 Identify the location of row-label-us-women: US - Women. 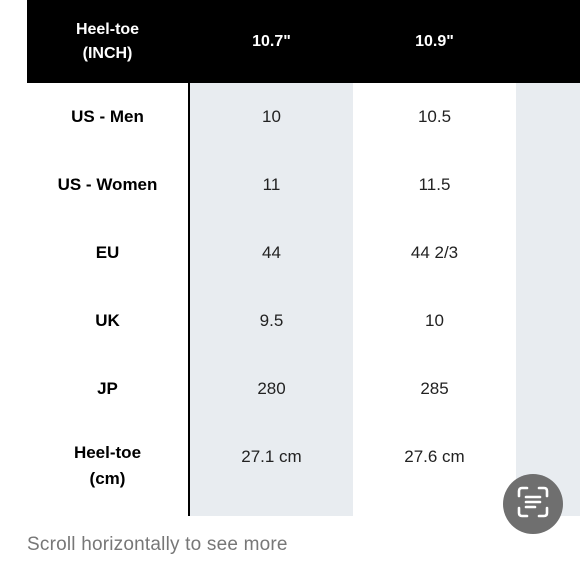
(107, 184).